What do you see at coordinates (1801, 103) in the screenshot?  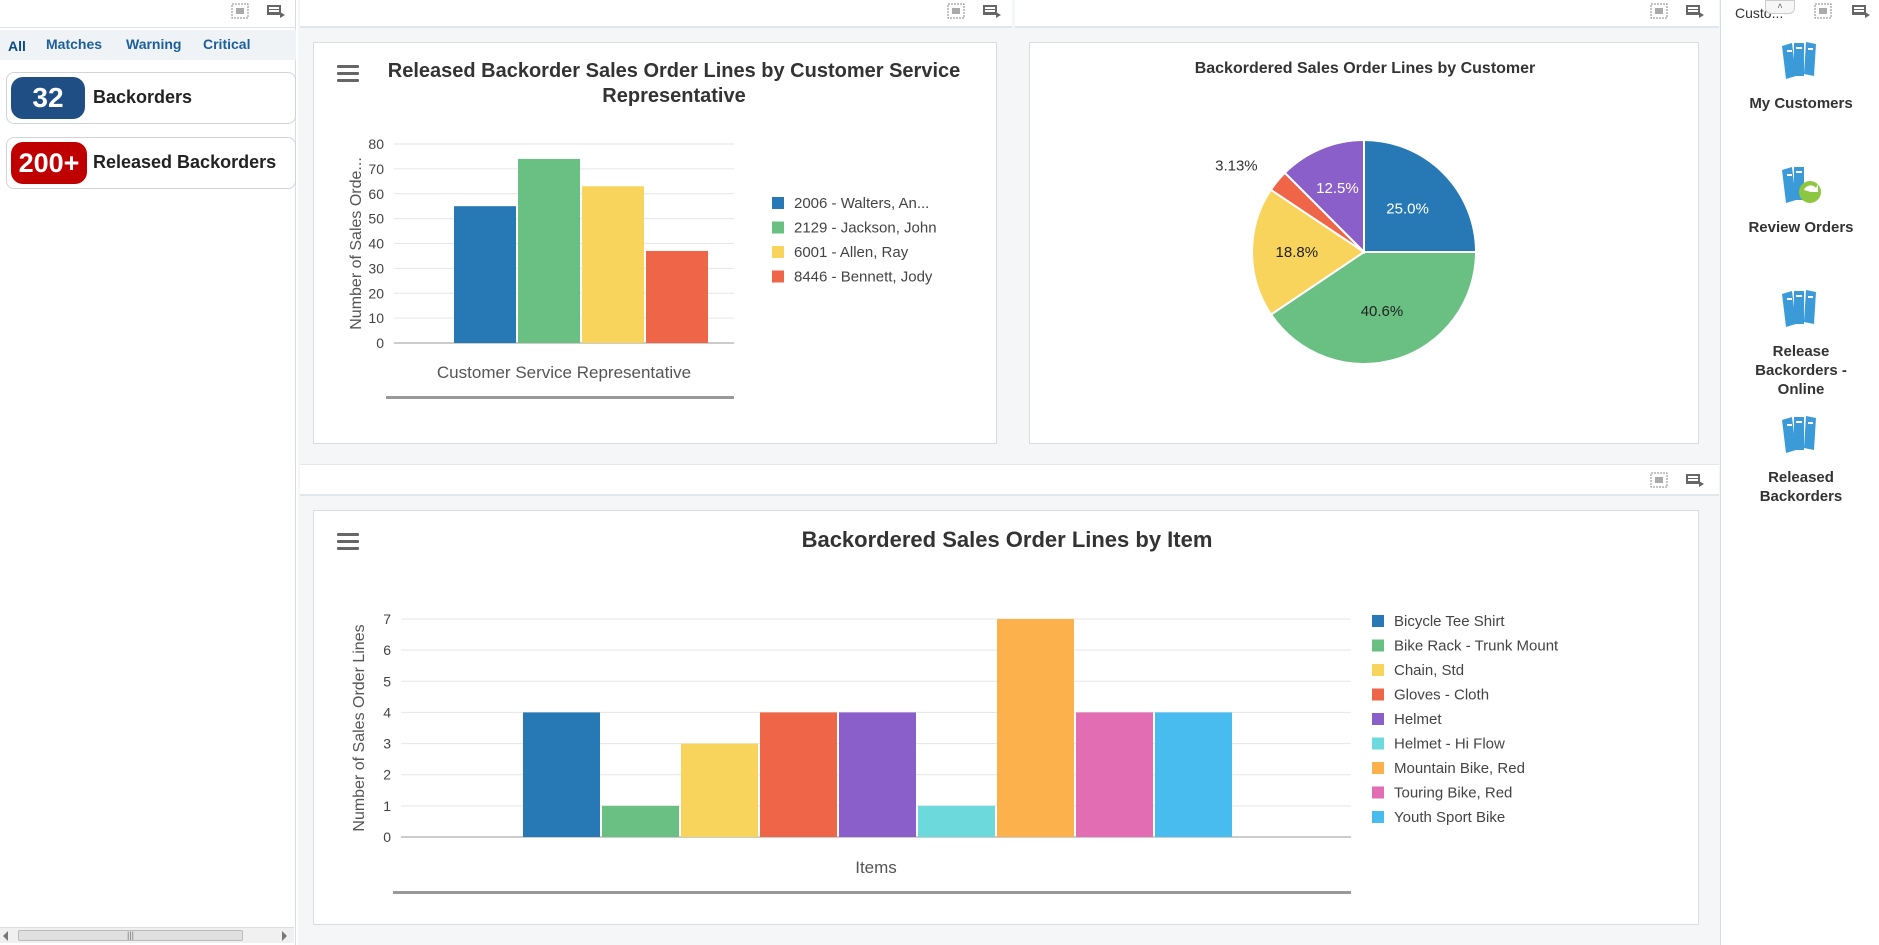 I see `sidebar-item-label: My Customers` at bounding box center [1801, 103].